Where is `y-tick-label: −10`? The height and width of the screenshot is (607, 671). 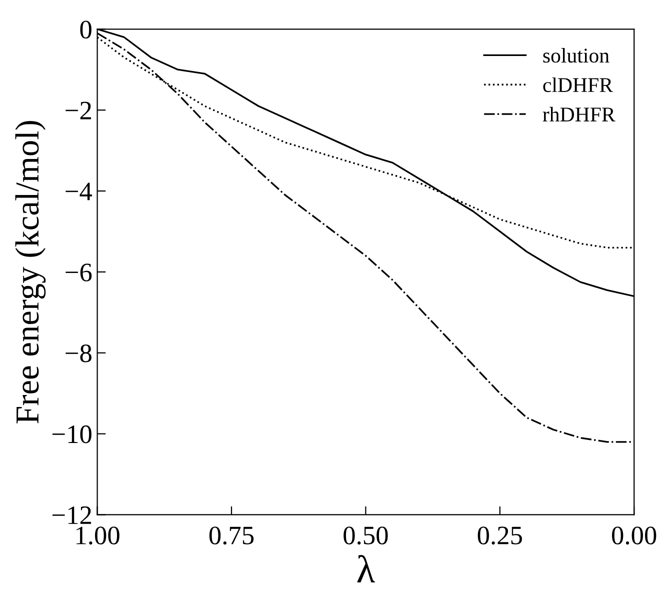 y-tick-label: −10 is located at coordinates (72, 434).